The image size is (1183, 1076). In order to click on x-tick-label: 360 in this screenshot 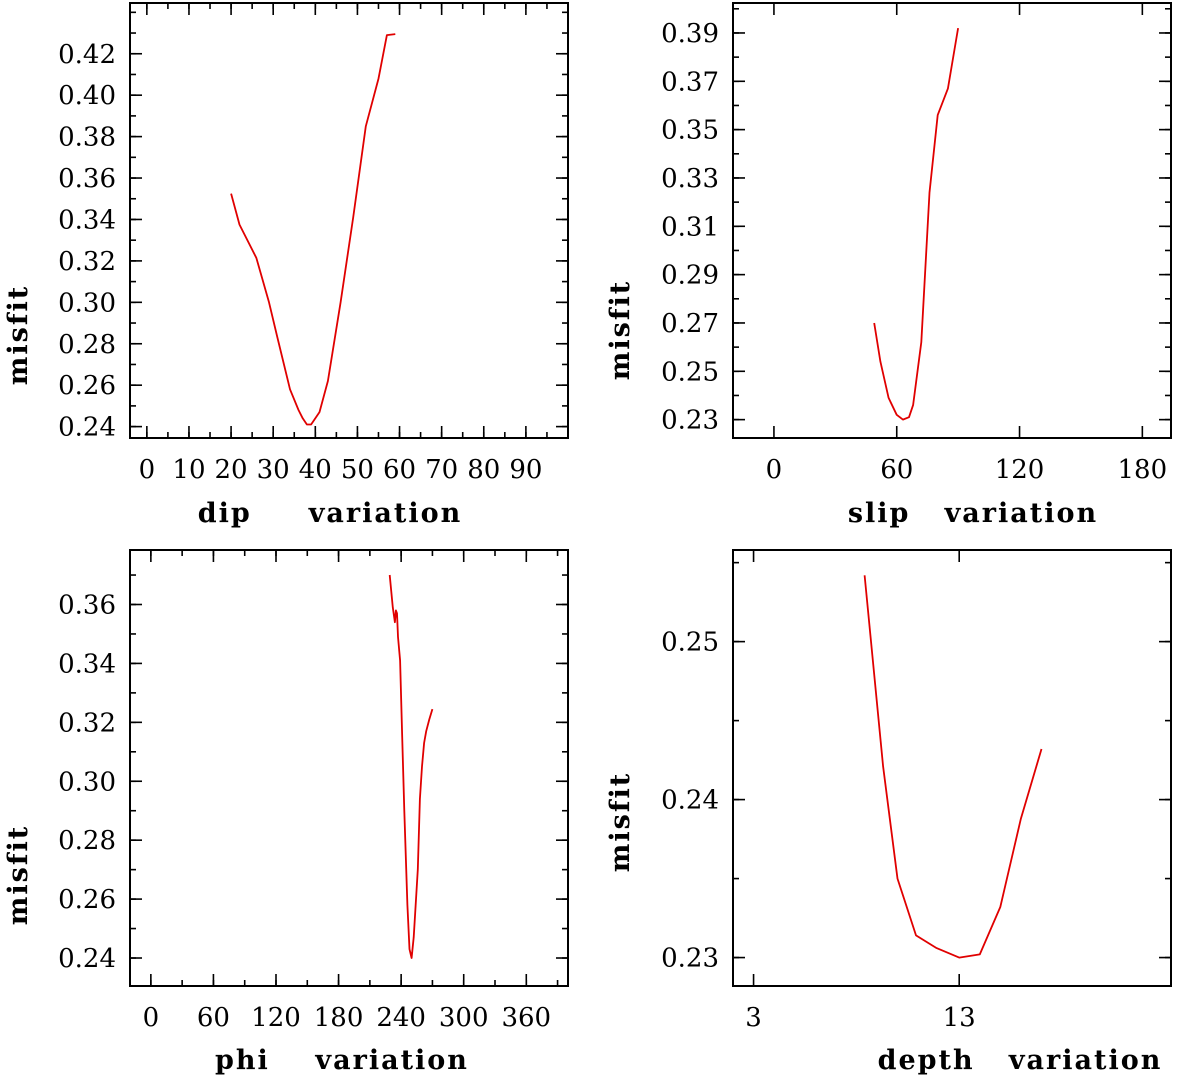, I will do `click(526, 1018)`.